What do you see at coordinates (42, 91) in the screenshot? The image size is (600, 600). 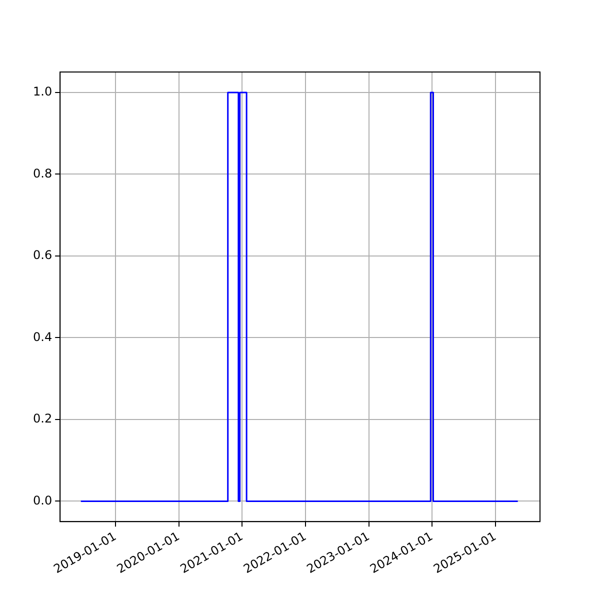 I see `y-tick-label: 1.0` at bounding box center [42, 91].